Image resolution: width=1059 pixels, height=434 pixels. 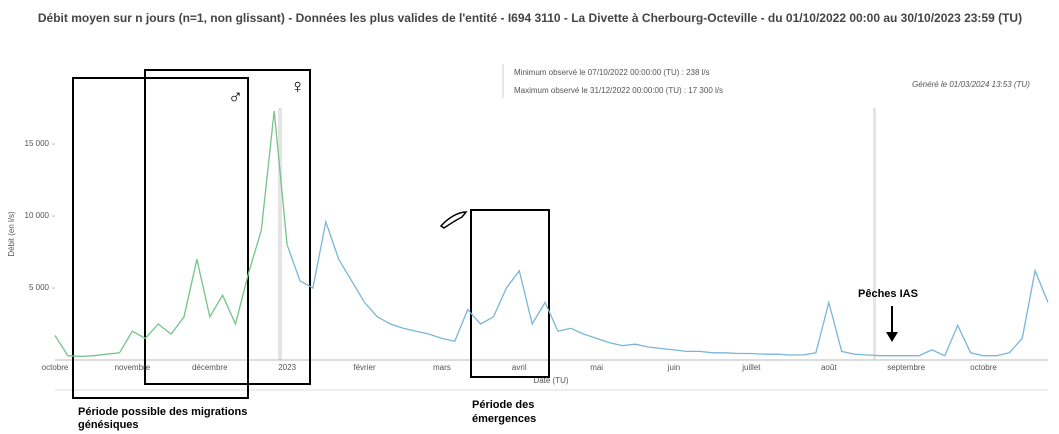 What do you see at coordinates (364, 367) in the screenshot?
I see `x-tick-label: février` at bounding box center [364, 367].